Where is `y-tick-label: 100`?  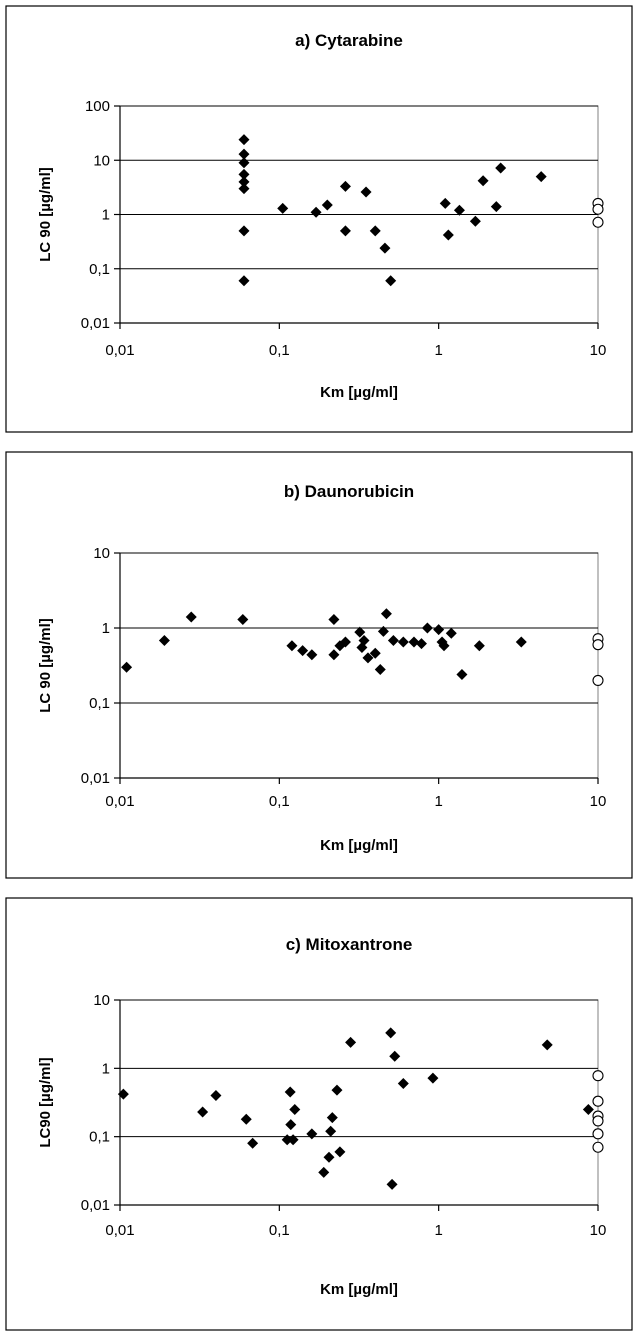
y-tick-label: 100 is located at coordinates (97, 106).